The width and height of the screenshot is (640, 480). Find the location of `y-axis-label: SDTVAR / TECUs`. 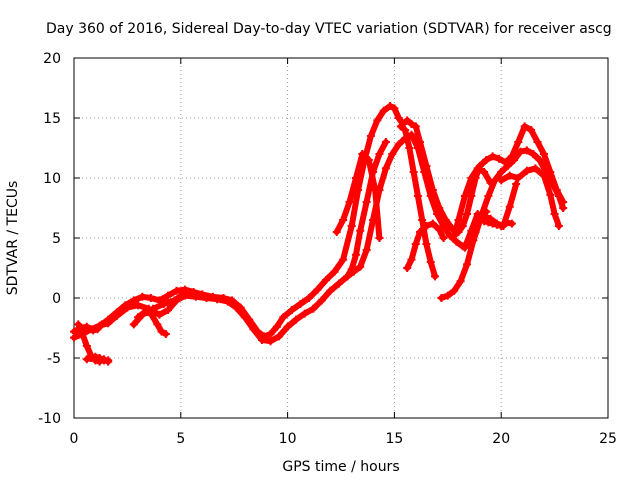

y-axis-label: SDTVAR / TECUs is located at coordinates (13, 238).